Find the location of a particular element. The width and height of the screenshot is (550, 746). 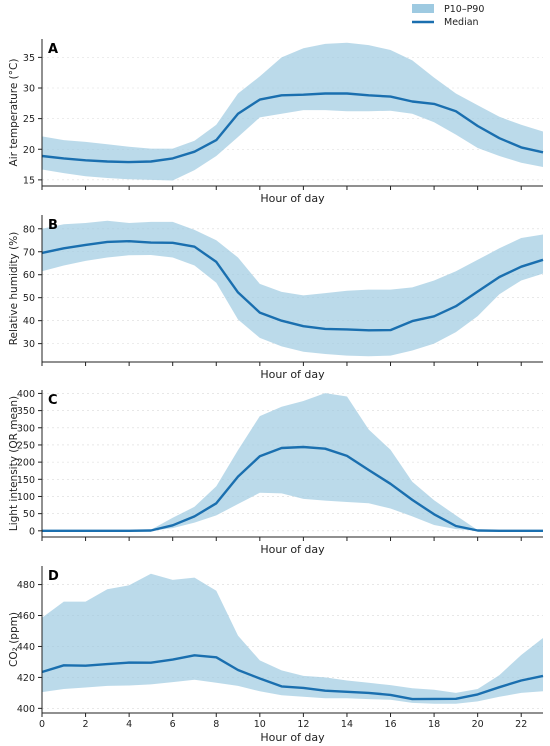

x-tick-label: 18 is located at coordinates (434, 724).